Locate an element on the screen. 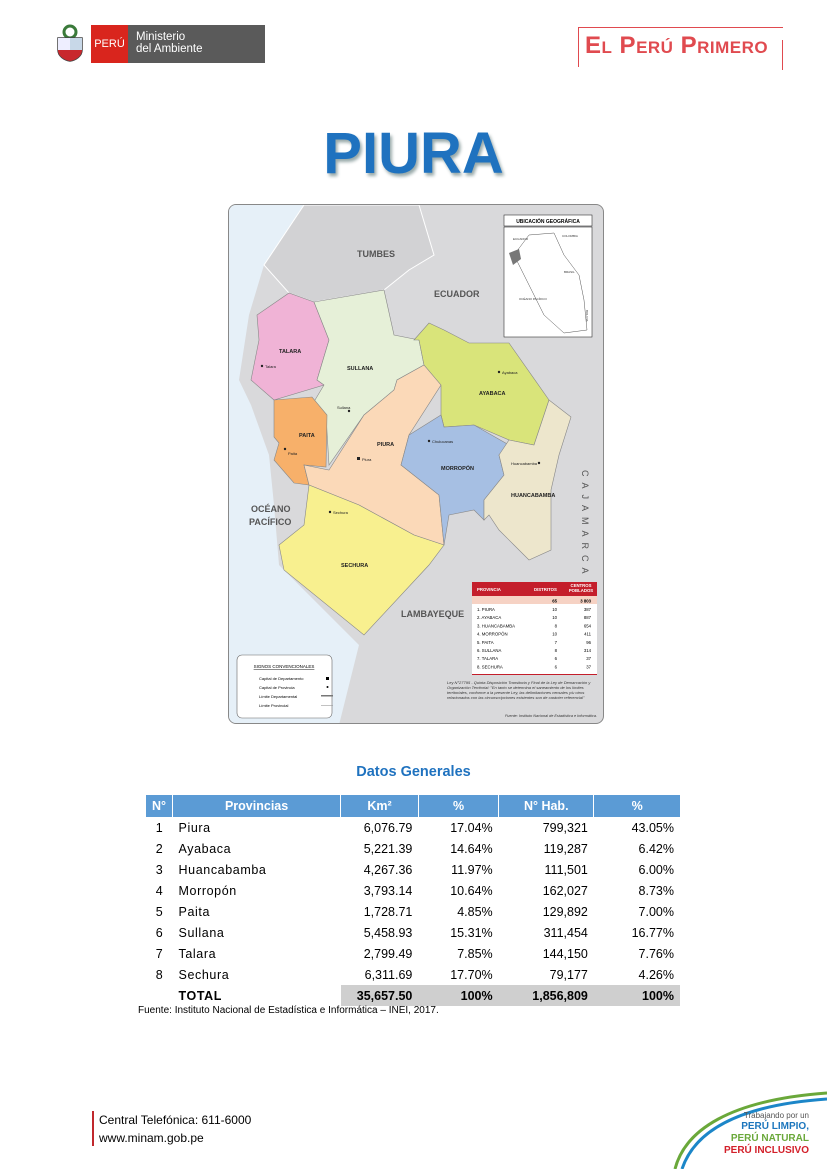 This screenshot has width=827, height=1169. table-cell: 15.31% is located at coordinates (471, 932).